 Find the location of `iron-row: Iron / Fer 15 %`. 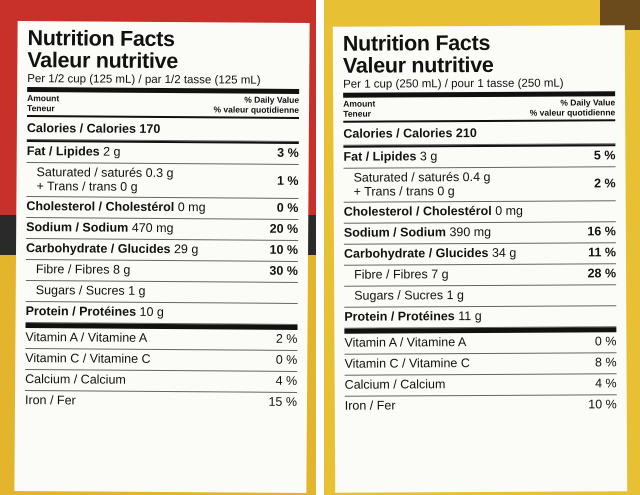

iron-row: Iron / Fer 15 % is located at coordinates (161, 401).